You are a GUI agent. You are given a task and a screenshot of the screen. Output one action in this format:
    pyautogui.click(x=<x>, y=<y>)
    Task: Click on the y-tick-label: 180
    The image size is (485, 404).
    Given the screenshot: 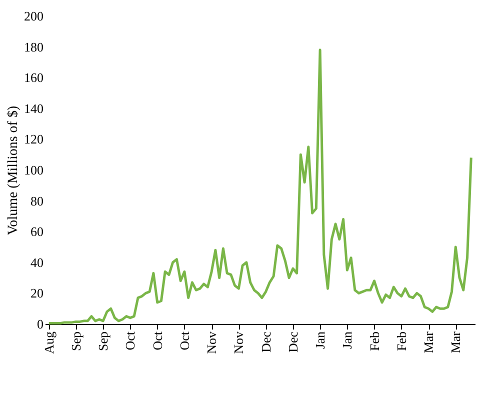 What is the action you would take?
    pyautogui.click(x=34, y=46)
    